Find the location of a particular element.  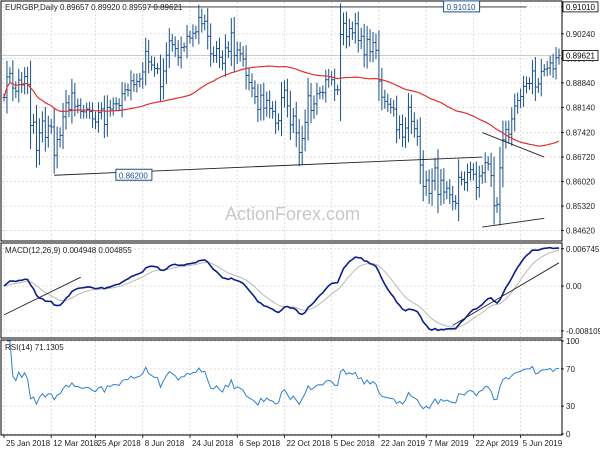

price-tick-label: 0.88840 is located at coordinates (580, 83).